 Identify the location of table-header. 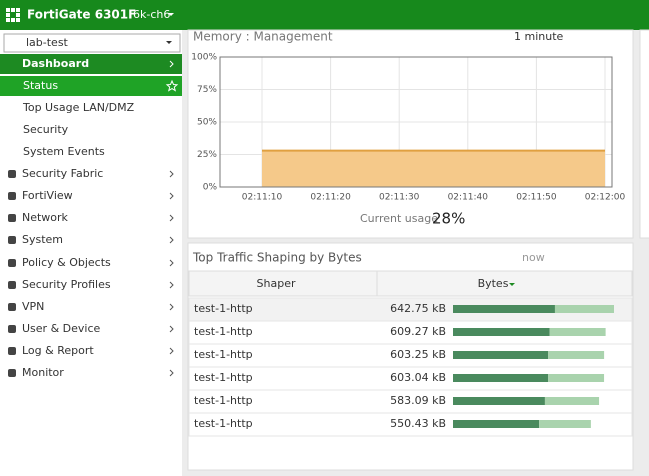
(410, 283).